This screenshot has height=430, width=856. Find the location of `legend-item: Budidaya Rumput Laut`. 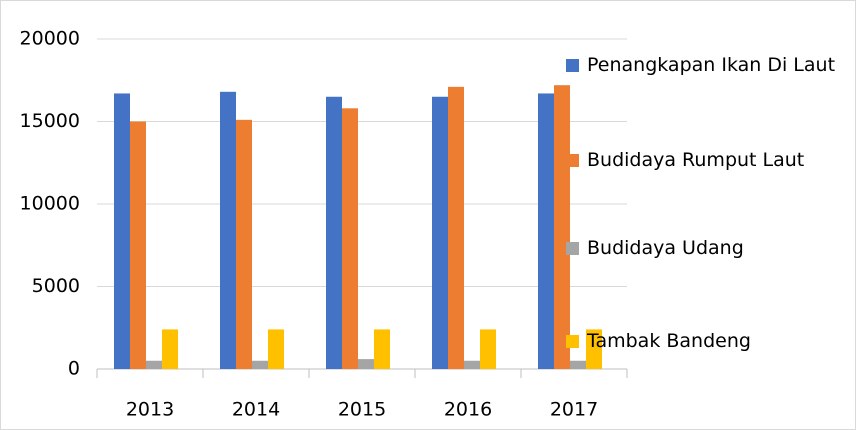

legend-item: Budidaya Rumput Laut is located at coordinates (701, 160).